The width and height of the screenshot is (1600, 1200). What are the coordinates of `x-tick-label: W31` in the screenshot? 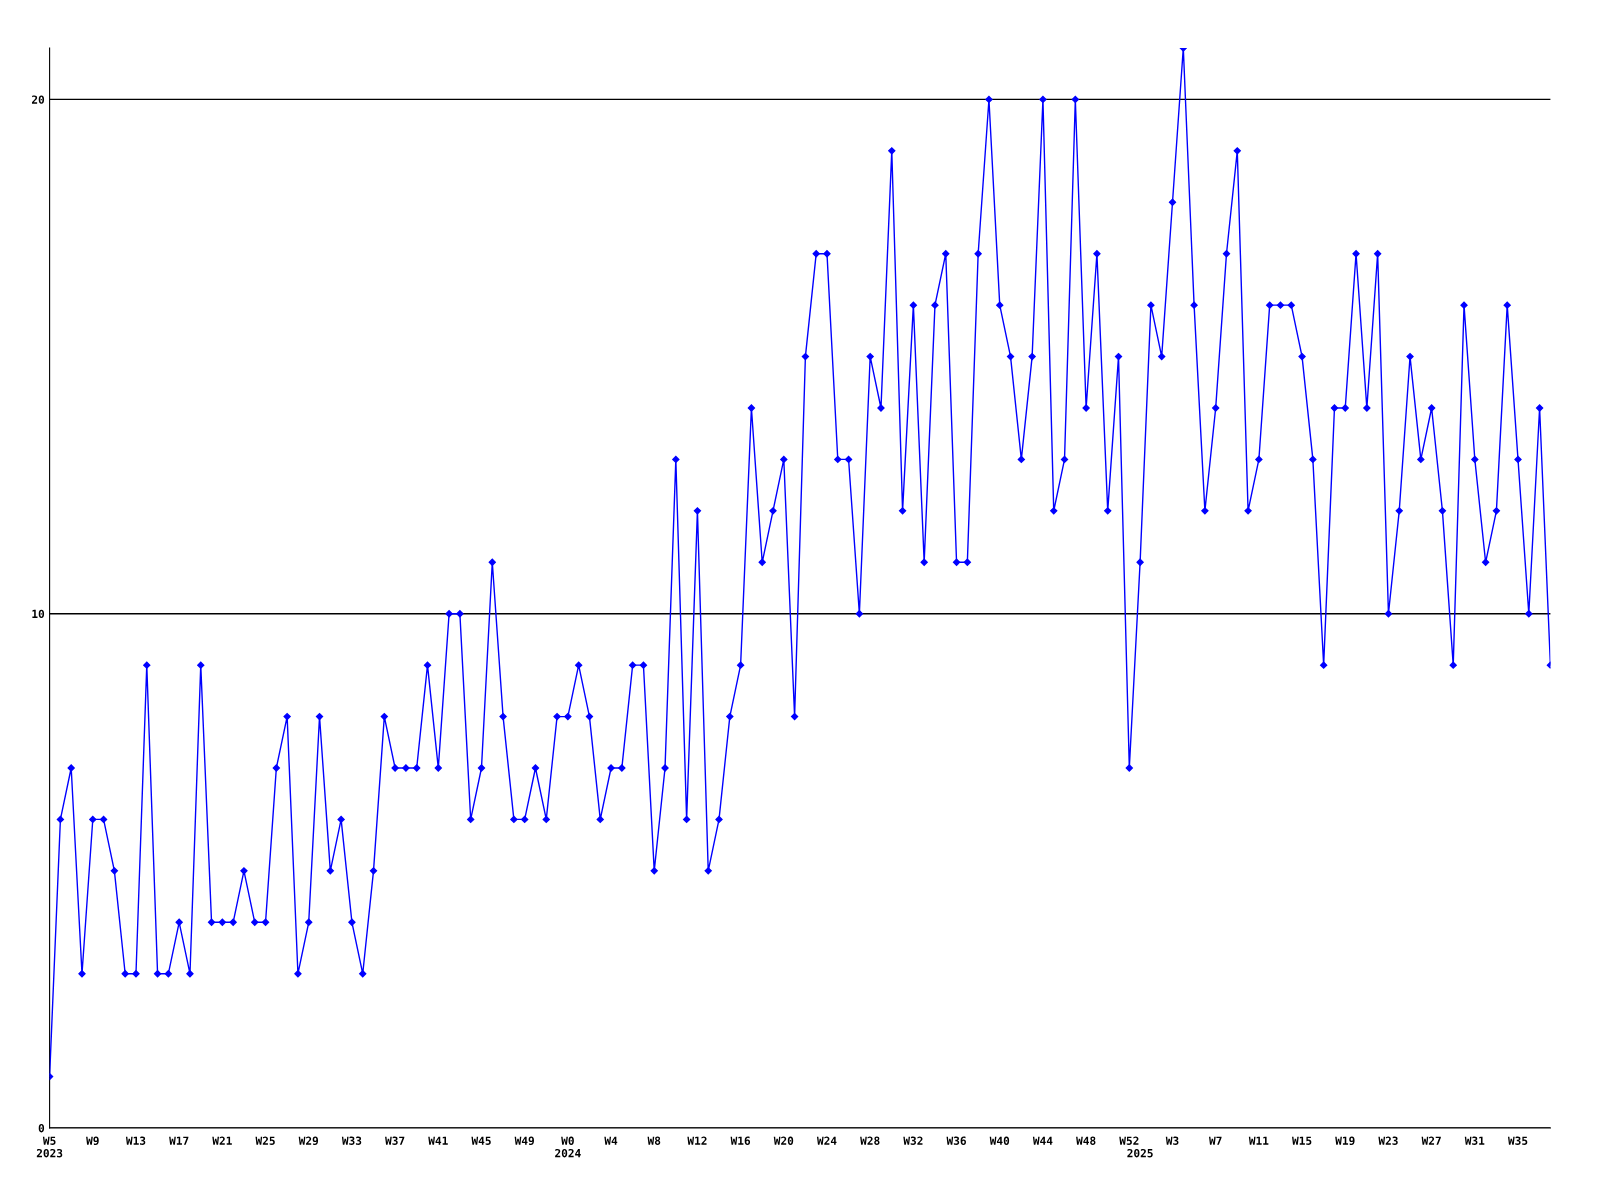 It's located at (1474, 1140).